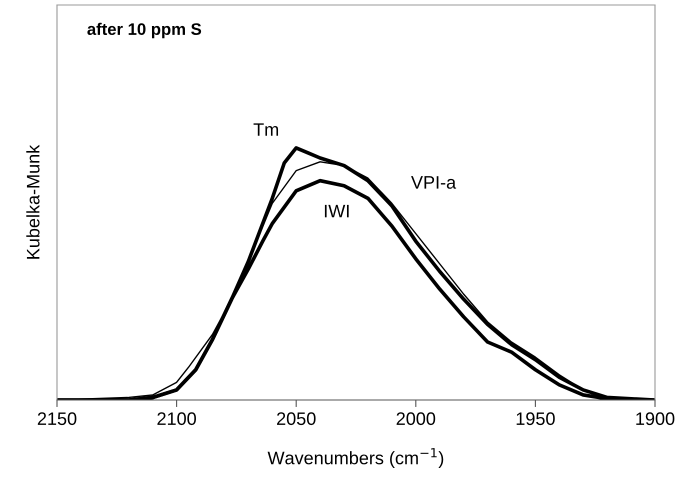 The image size is (675, 489). What do you see at coordinates (266, 129) in the screenshot?
I see `annotation: Tm` at bounding box center [266, 129].